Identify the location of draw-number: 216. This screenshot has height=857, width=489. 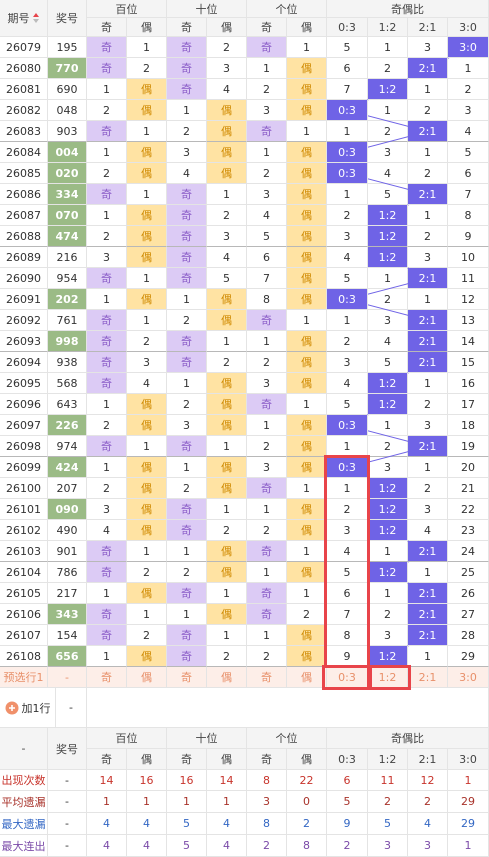
(67, 257).